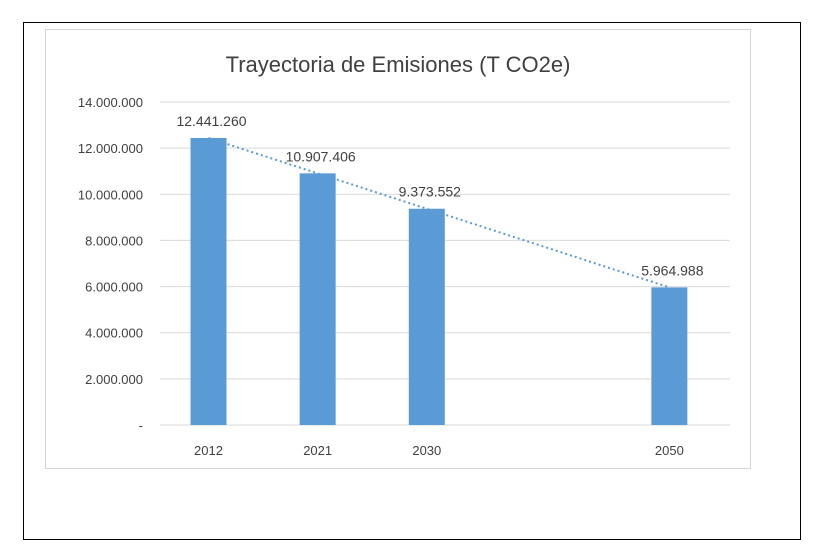 This screenshot has height=556, width=816. I want to click on y-tick-label: 12.000.000, so click(110, 148).